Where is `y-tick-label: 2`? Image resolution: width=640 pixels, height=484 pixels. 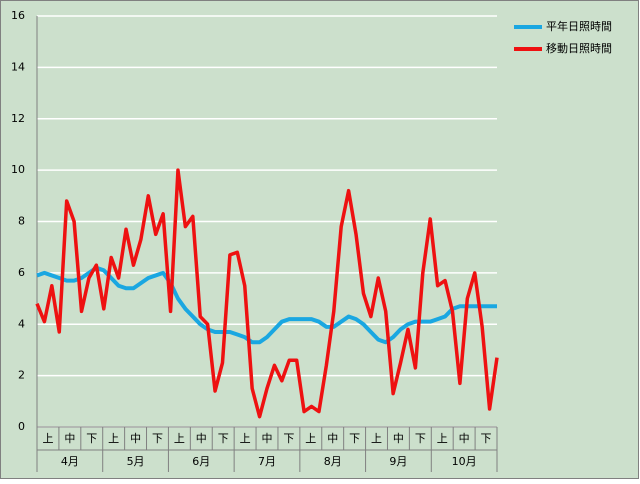 y-tick-label: 2 is located at coordinates (21, 375).